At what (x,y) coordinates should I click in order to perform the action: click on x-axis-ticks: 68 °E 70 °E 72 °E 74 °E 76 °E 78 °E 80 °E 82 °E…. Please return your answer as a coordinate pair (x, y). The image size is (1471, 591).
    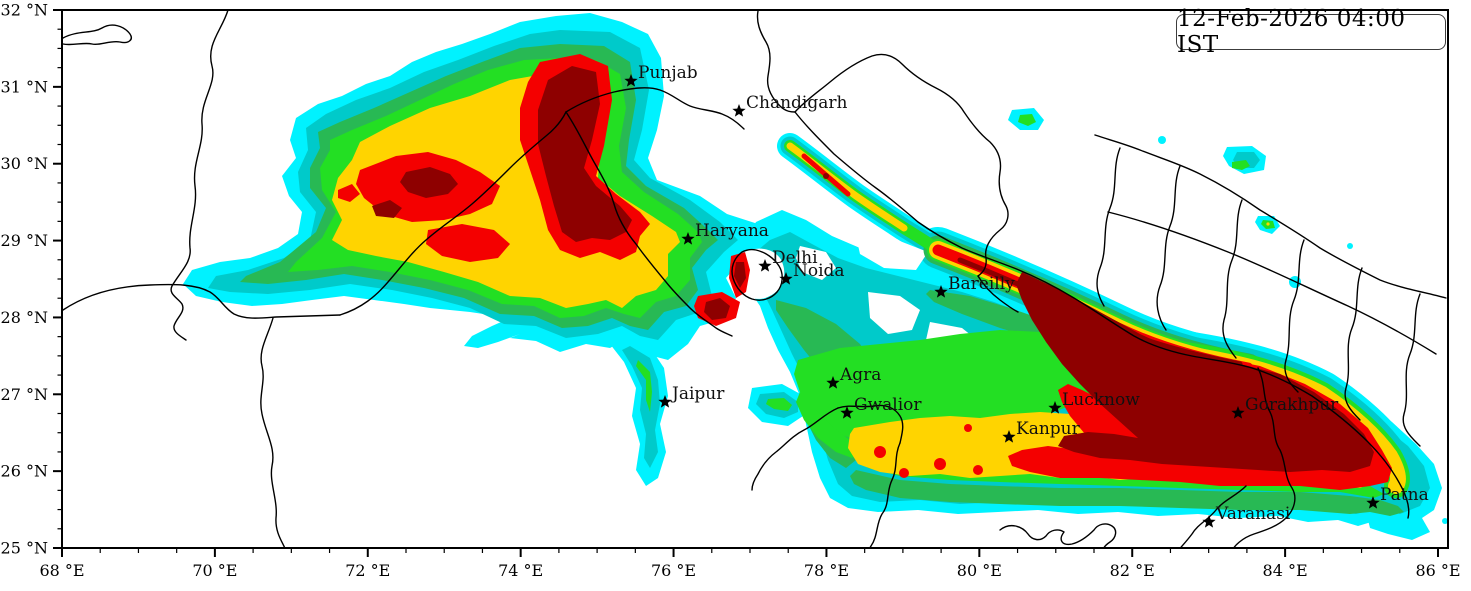
    Looking at the image, I should click on (750, 564).